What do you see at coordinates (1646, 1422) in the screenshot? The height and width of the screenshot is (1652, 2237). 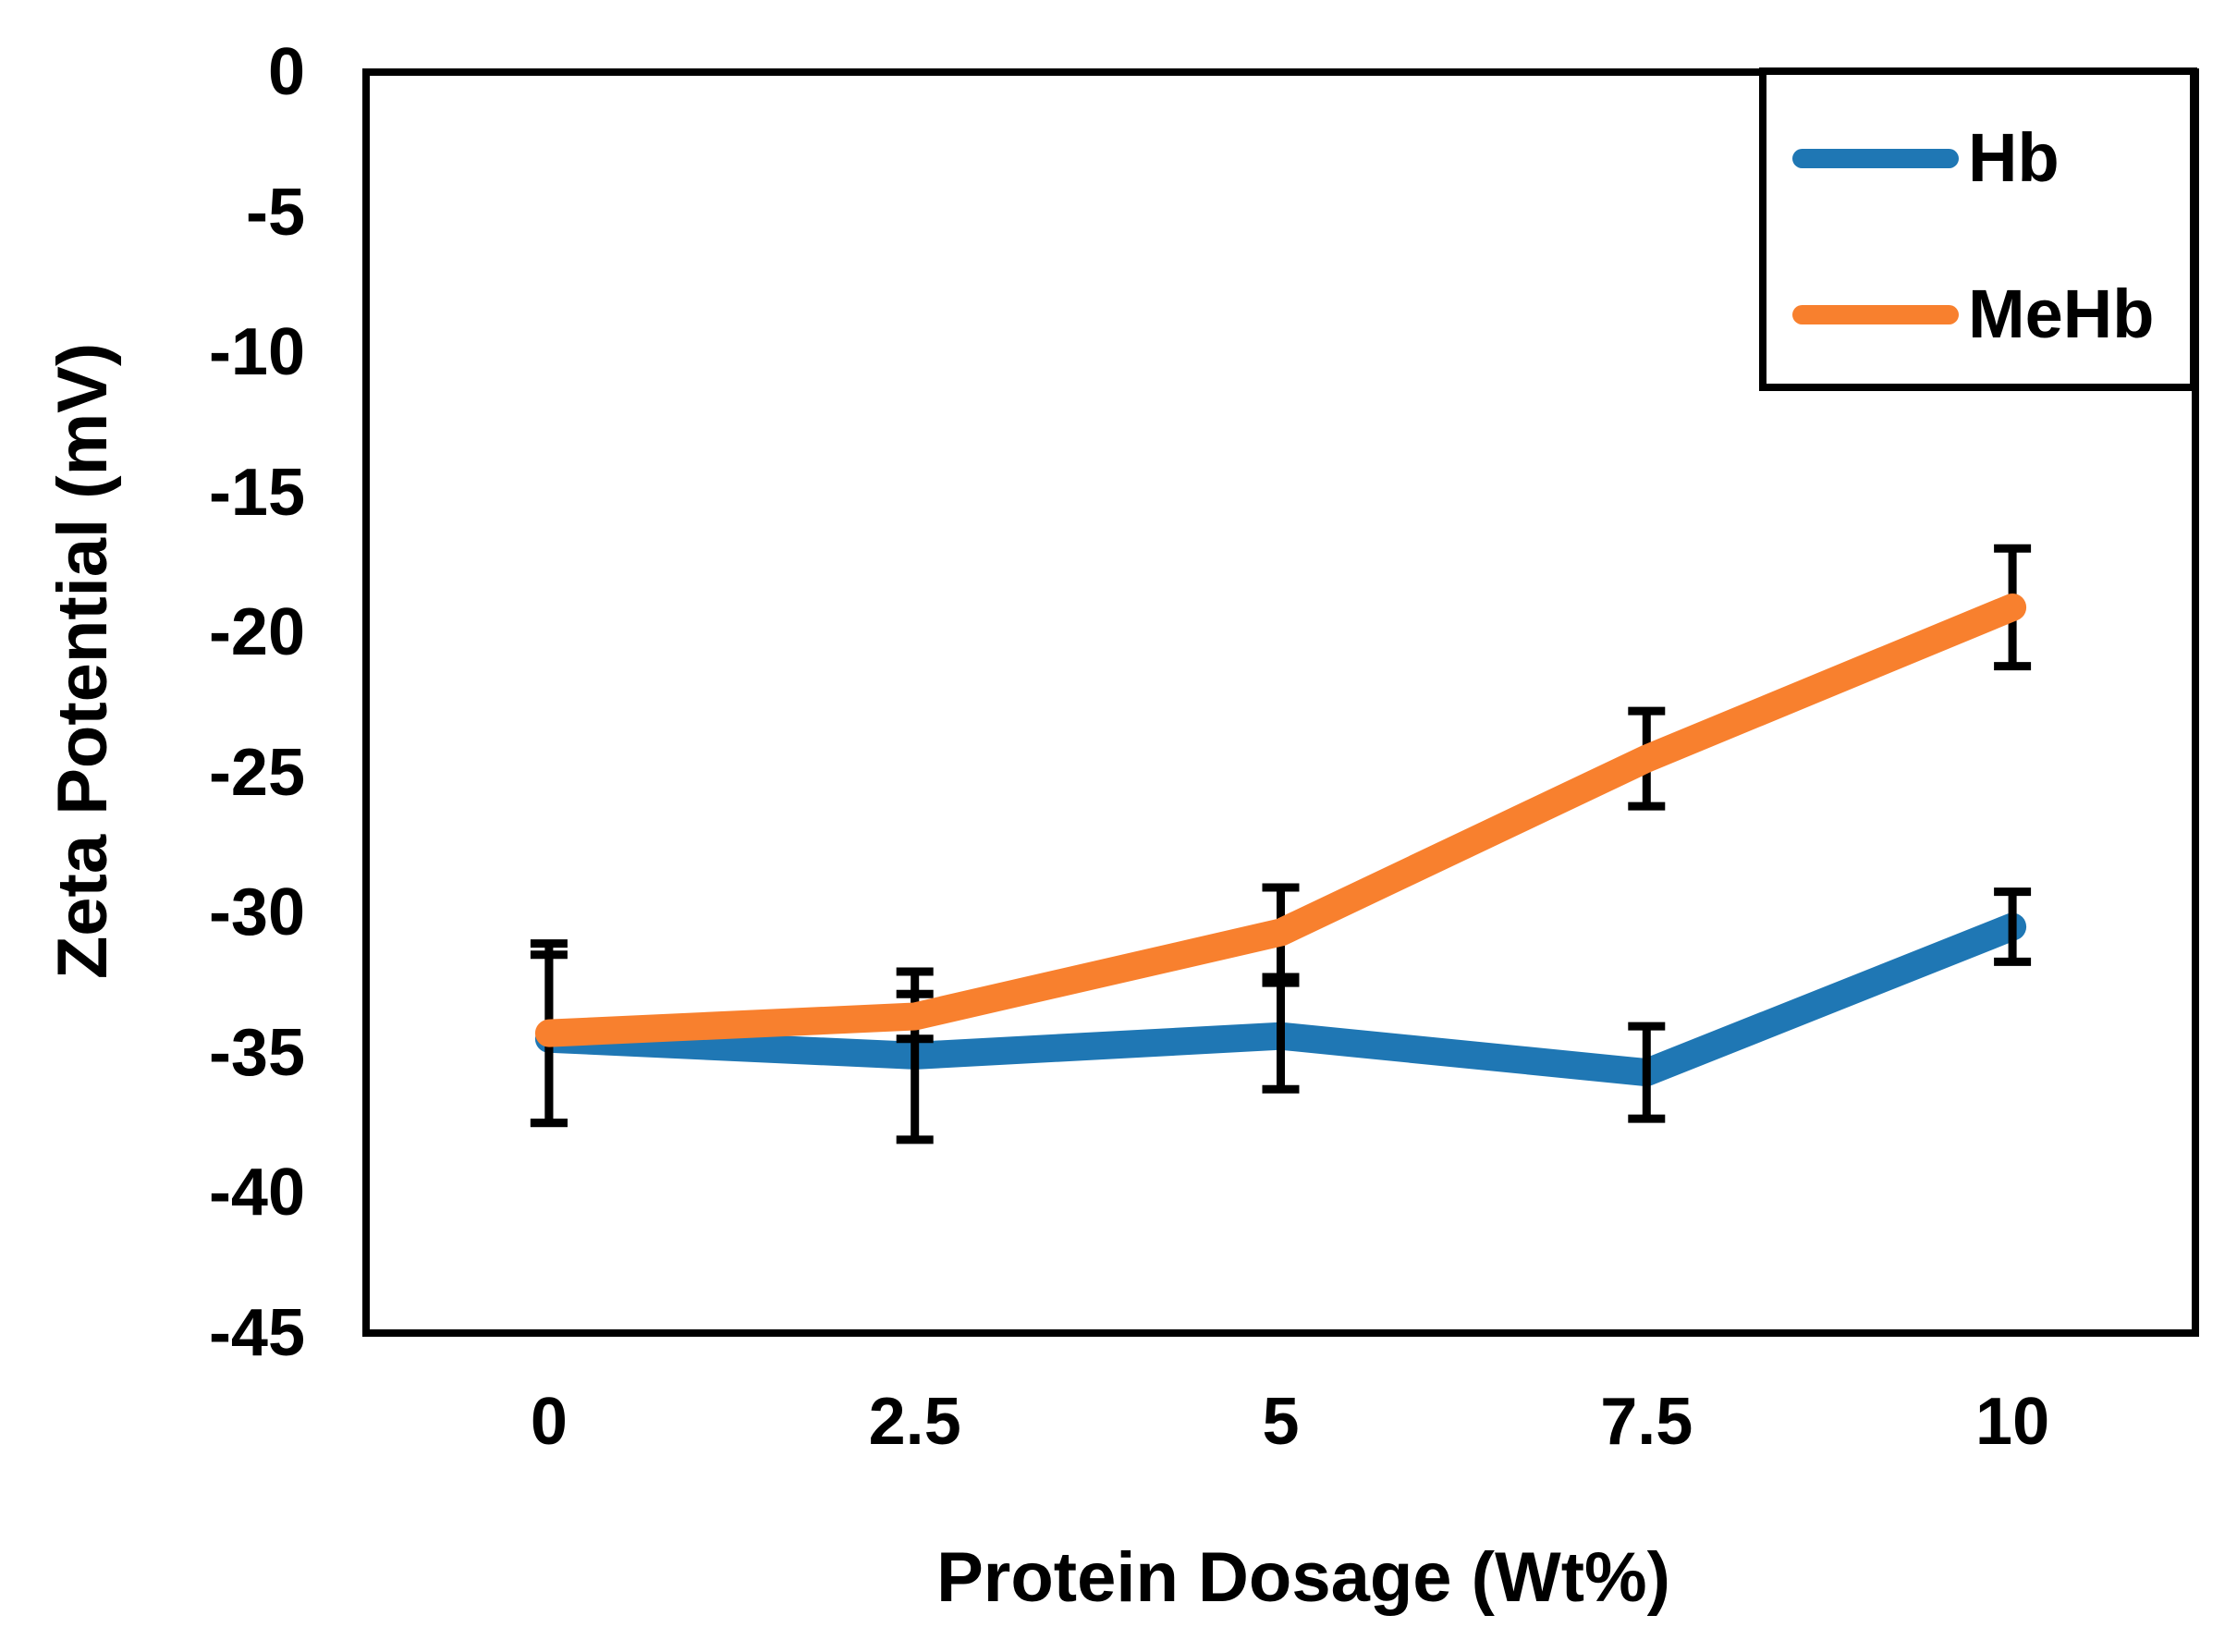 I see `x-tick-label-7.5: 7.5` at bounding box center [1646, 1422].